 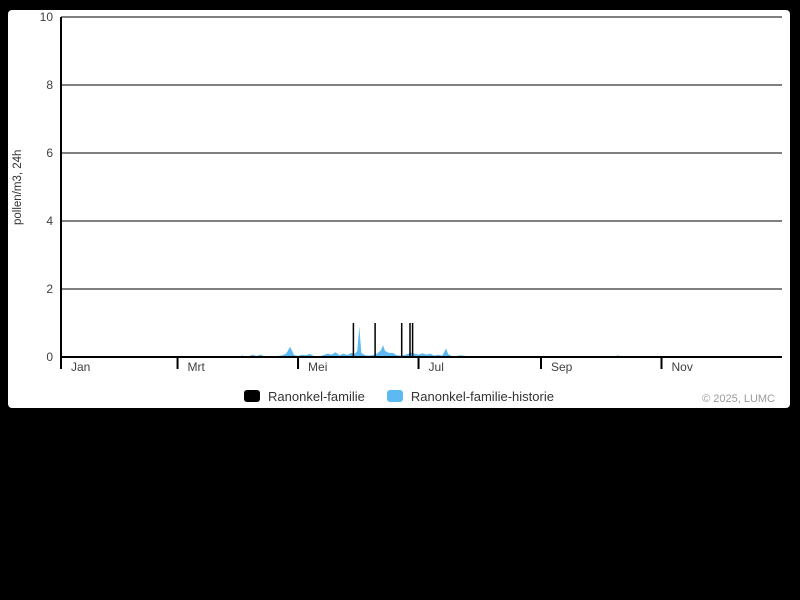 I want to click on x-tick-label: Nov, so click(x=682, y=367).